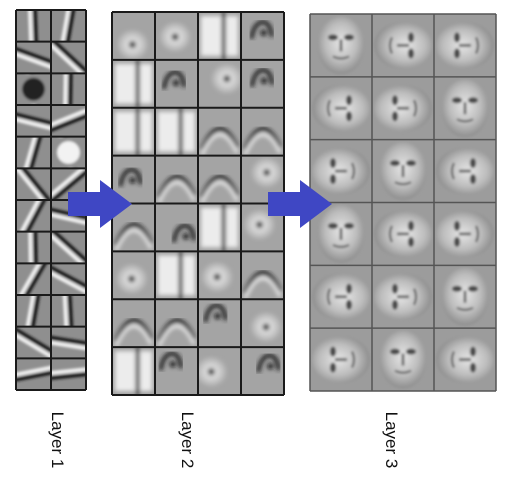 The width and height of the screenshot is (510, 484). I want to click on layer-2-label: Layer 2, so click(187, 440).